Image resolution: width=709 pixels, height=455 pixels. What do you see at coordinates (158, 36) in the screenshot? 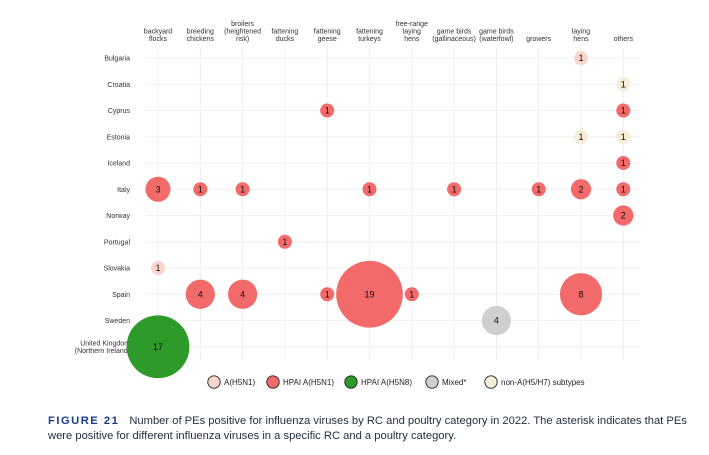
I see `category-label: backyard flocks` at bounding box center [158, 36].